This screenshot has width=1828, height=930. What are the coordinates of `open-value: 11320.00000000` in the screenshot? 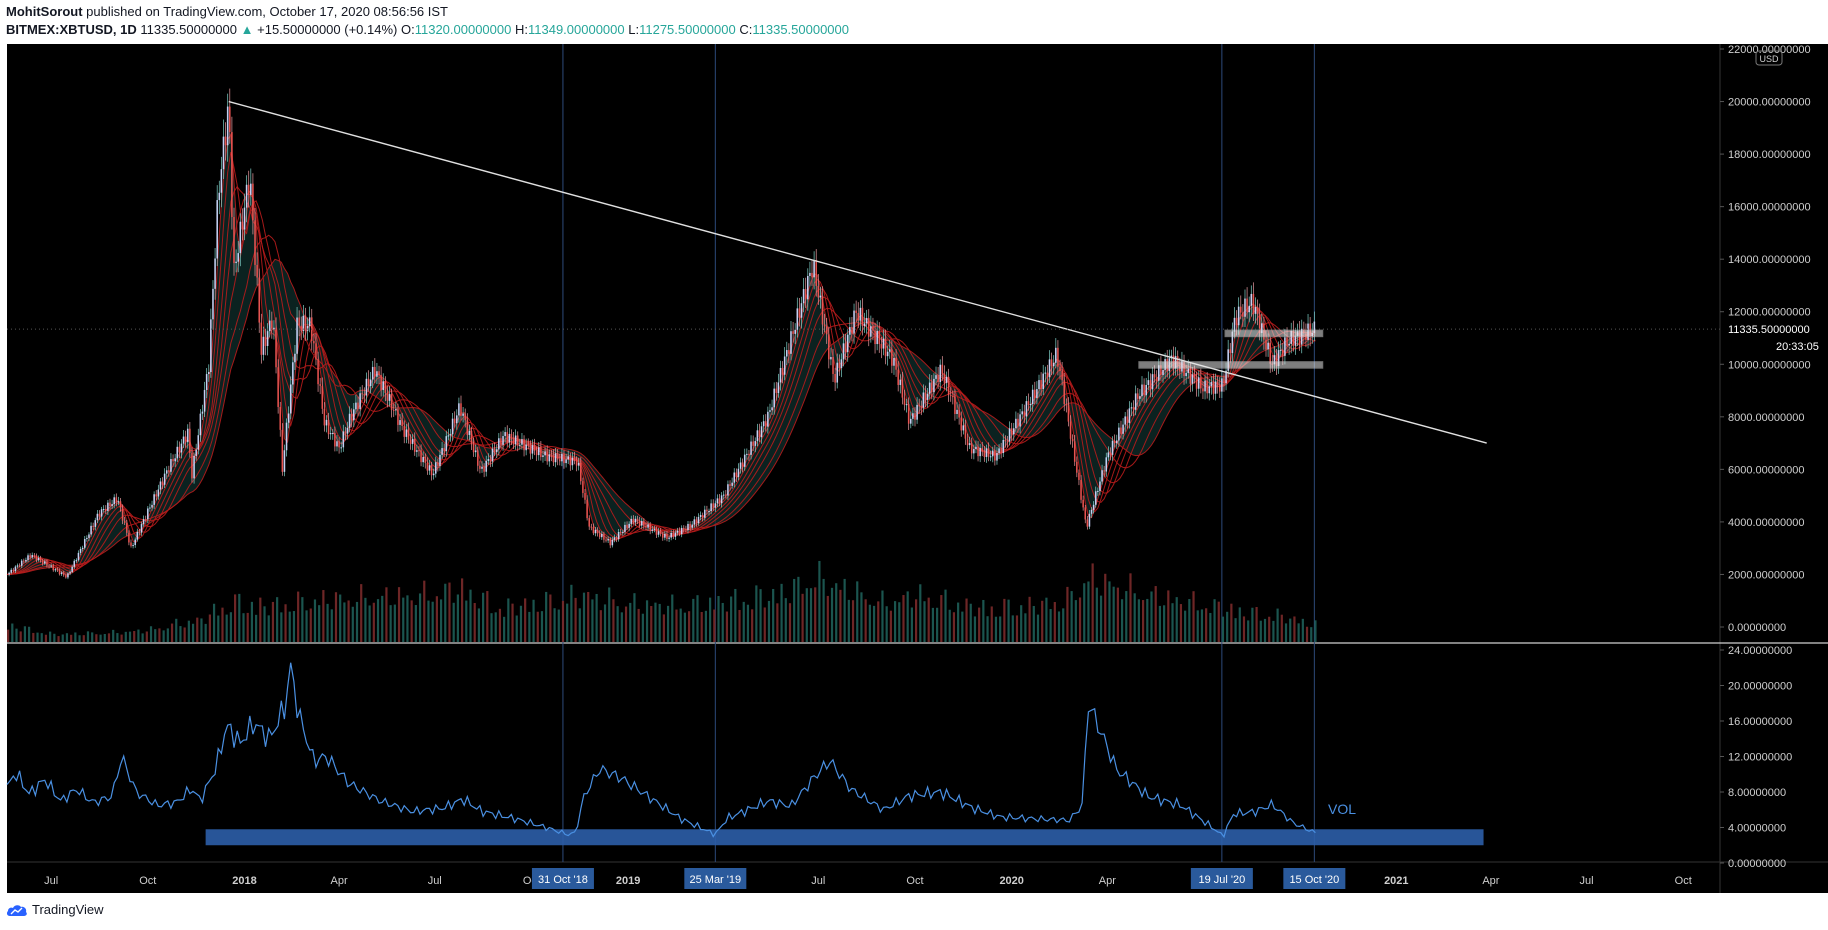 It's located at (463, 29).